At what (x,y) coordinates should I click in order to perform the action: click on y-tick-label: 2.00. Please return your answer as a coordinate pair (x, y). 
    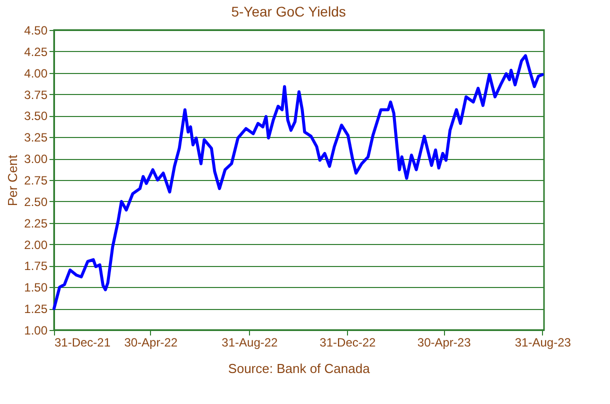
    Looking at the image, I should click on (36, 245).